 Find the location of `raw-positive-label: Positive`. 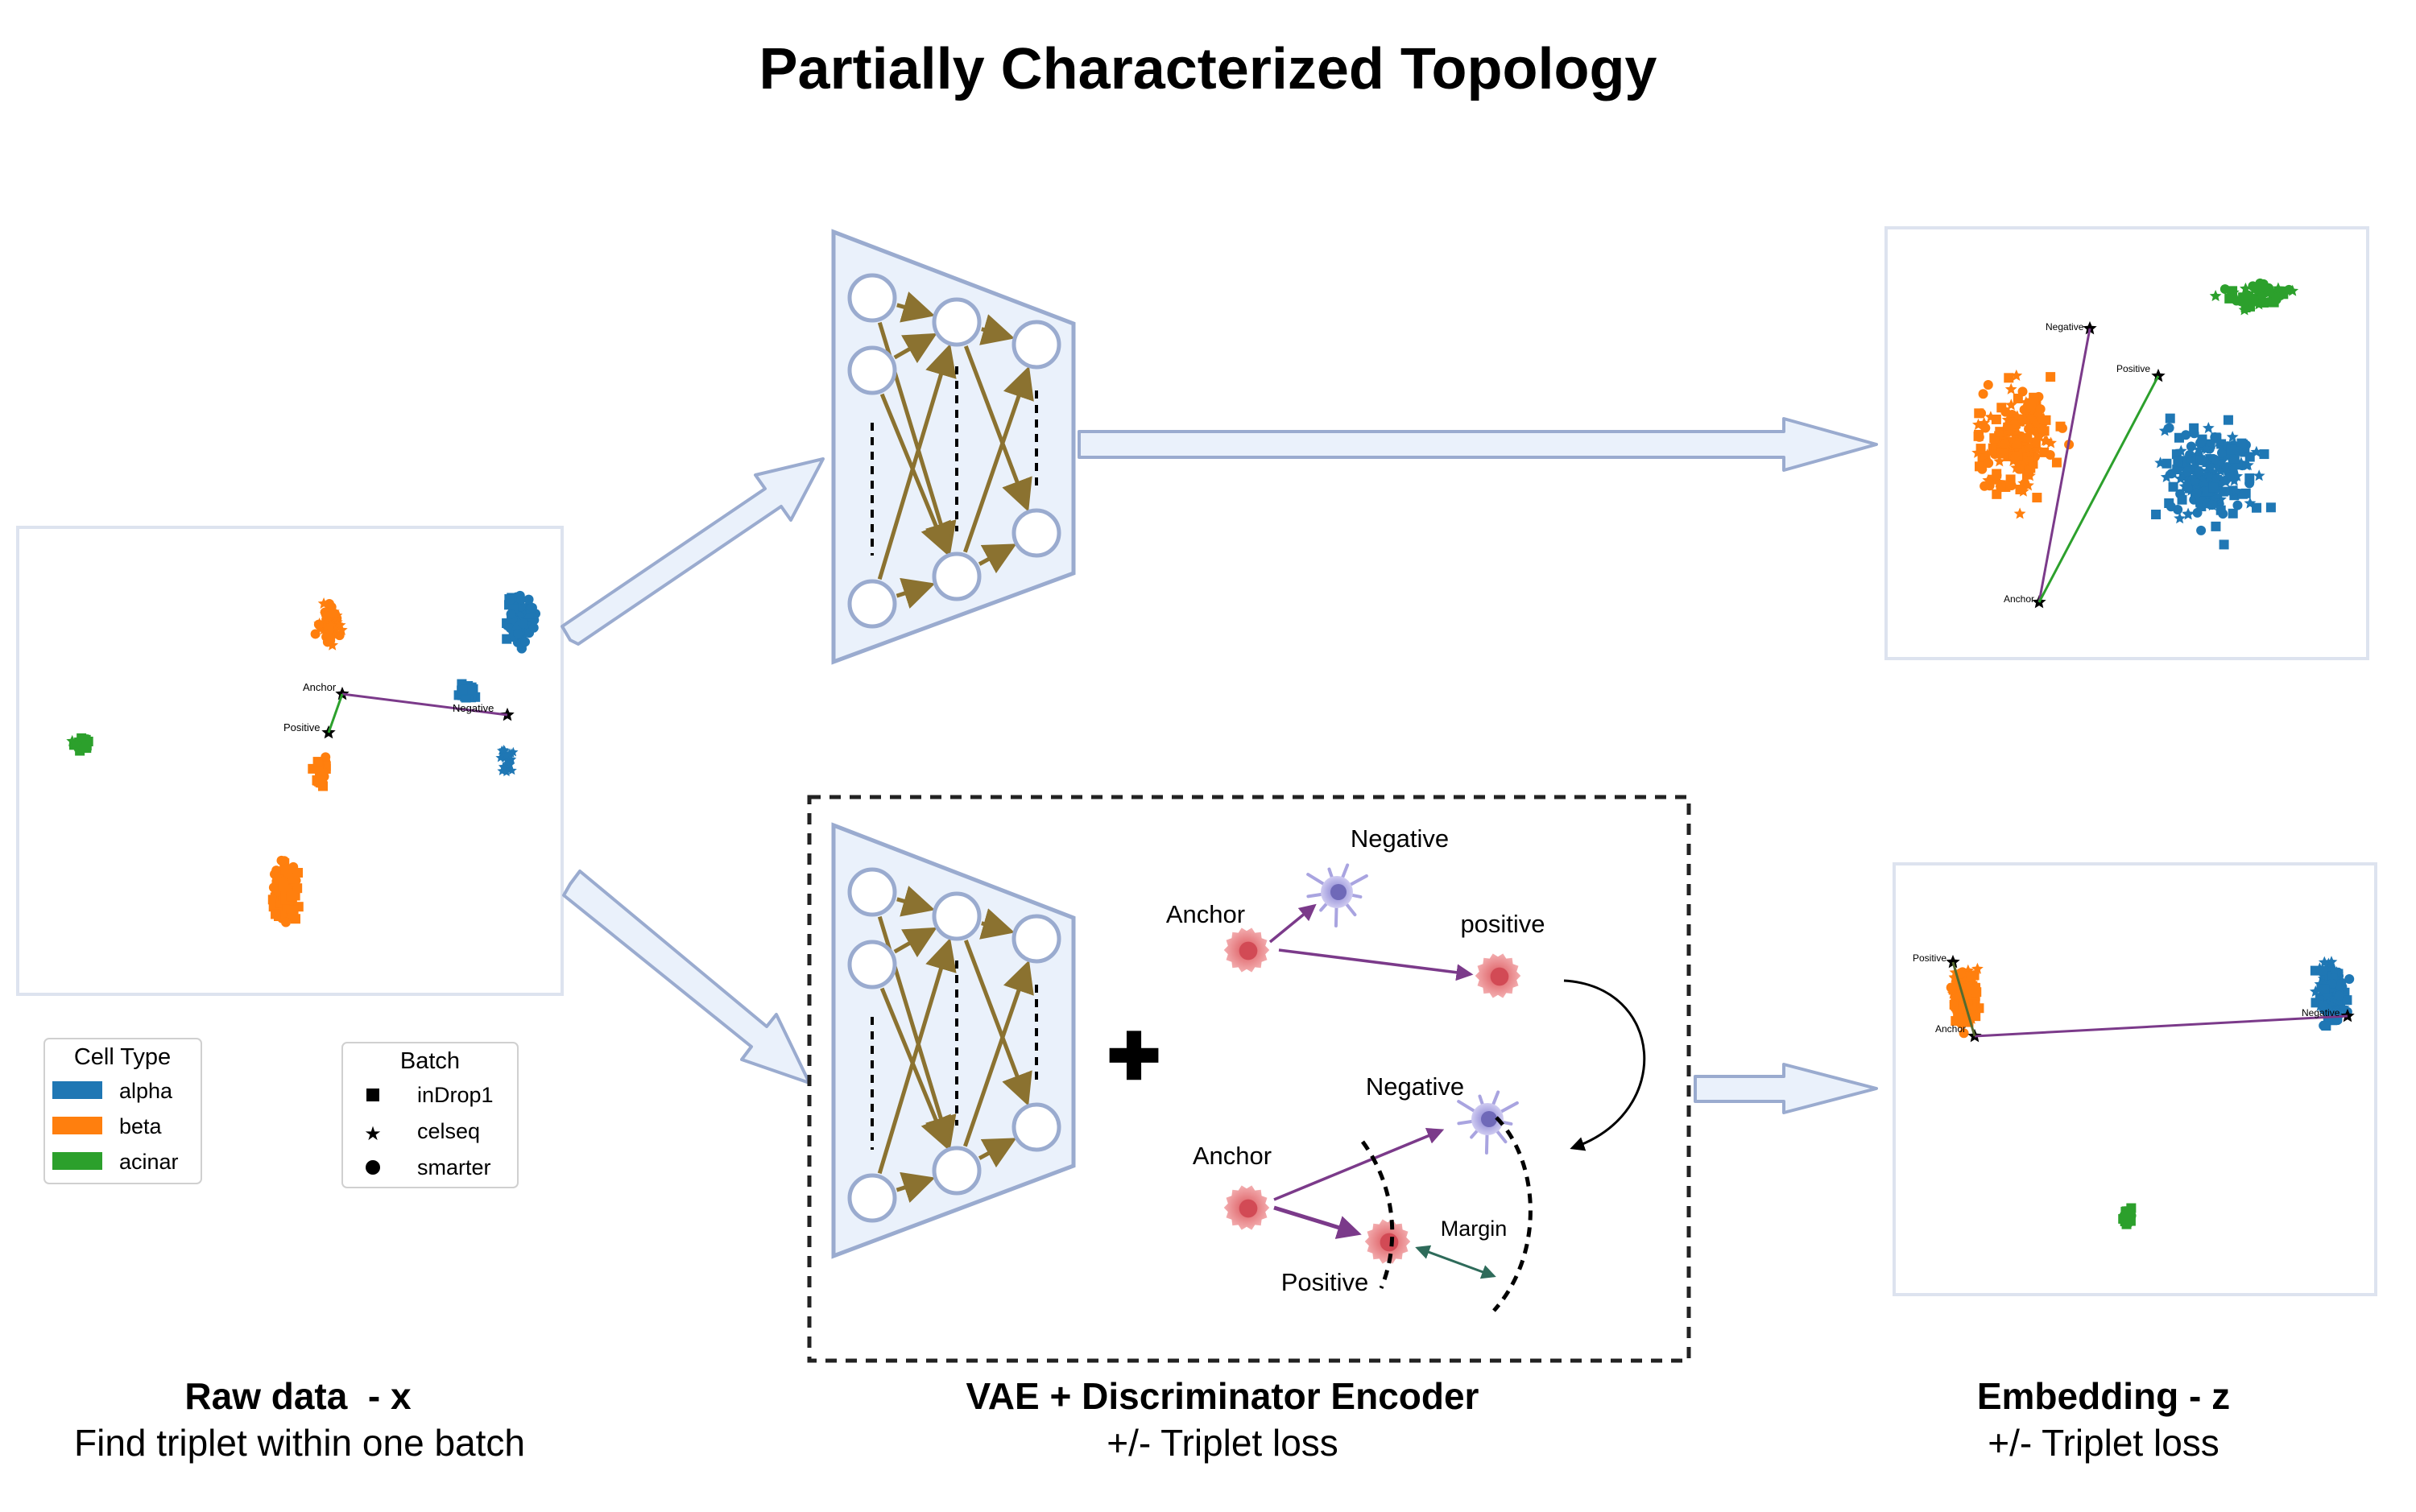

raw-positive-label: Positive is located at coordinates (302, 727).